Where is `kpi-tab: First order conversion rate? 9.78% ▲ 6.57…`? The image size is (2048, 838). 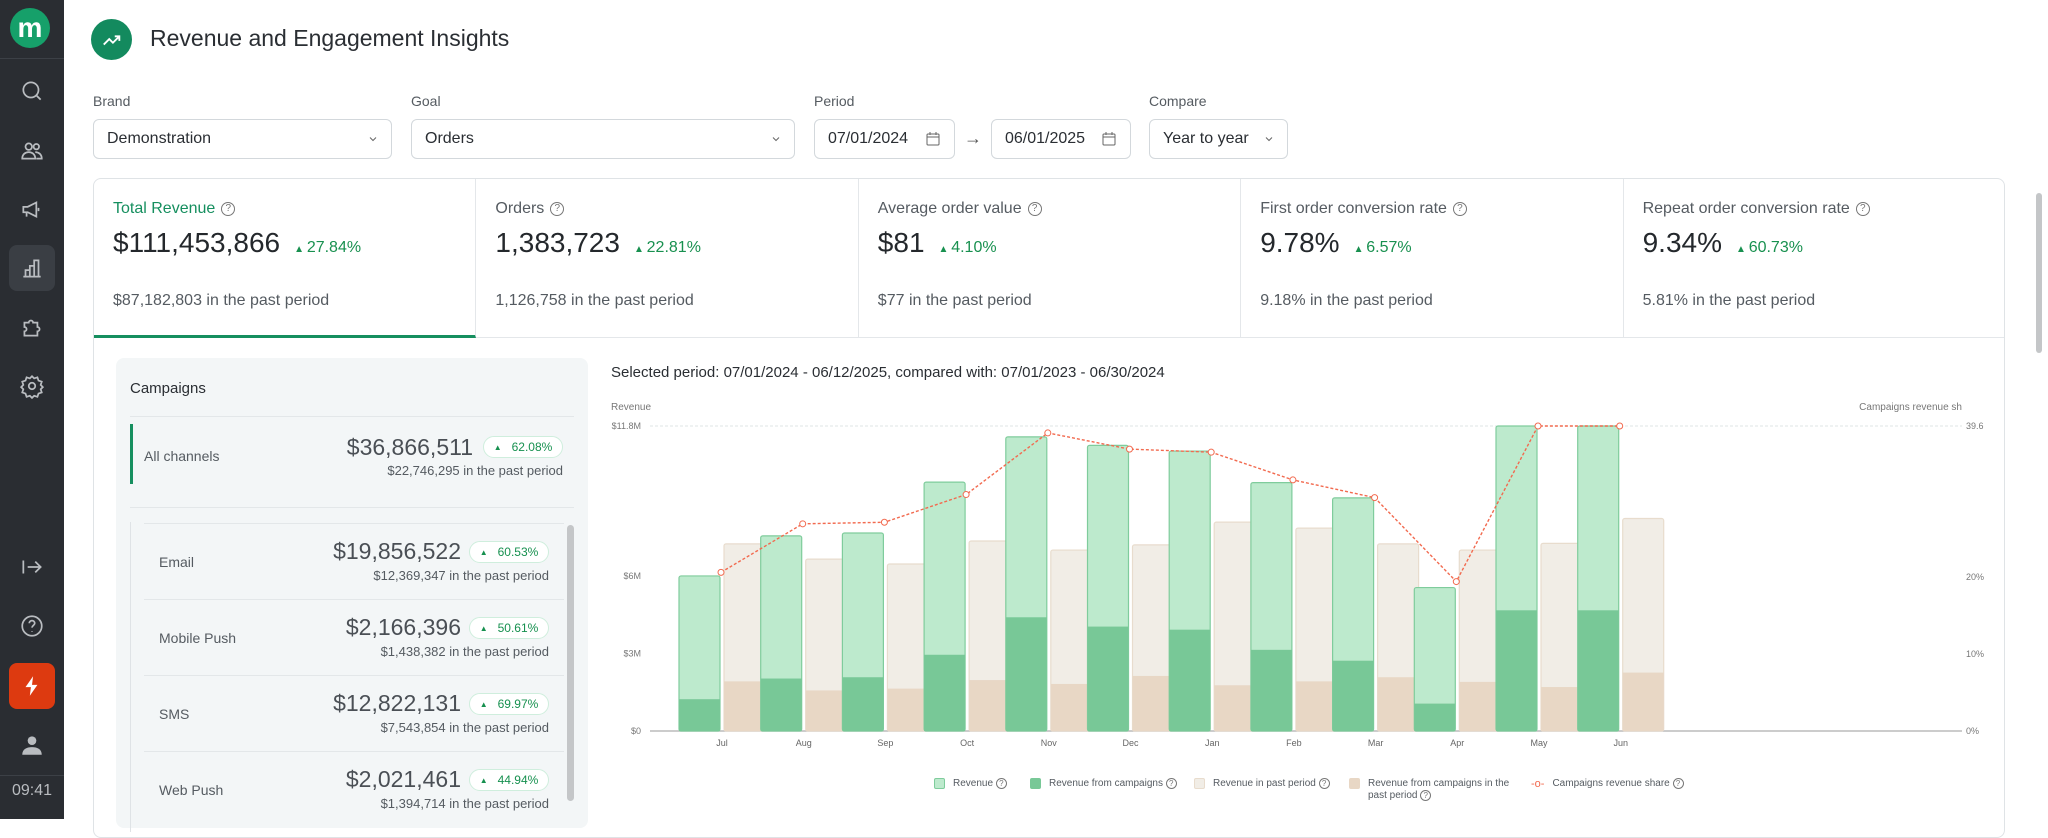
kpi-tab: First order conversion rate? 9.78% ▲ 6.57… is located at coordinates (1432, 258).